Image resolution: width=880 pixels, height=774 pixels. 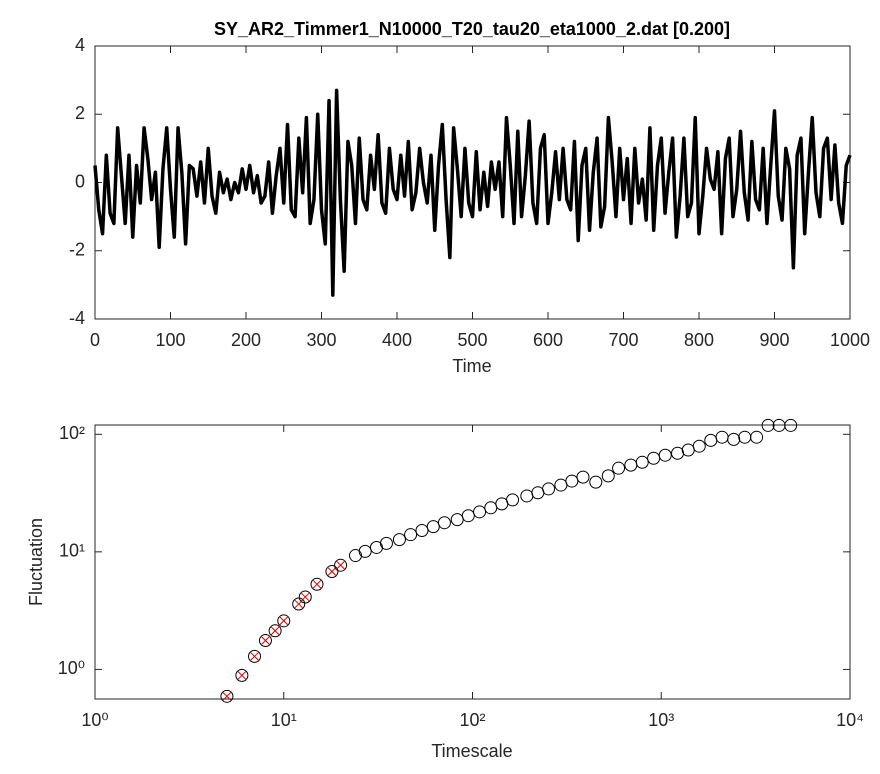 What do you see at coordinates (774, 340) in the screenshot?
I see `x-tick-label: 900` at bounding box center [774, 340].